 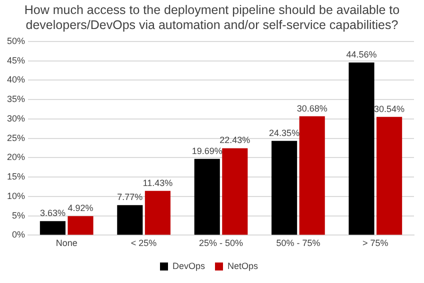 I want to click on x-tick-label: None, so click(x=67, y=243).